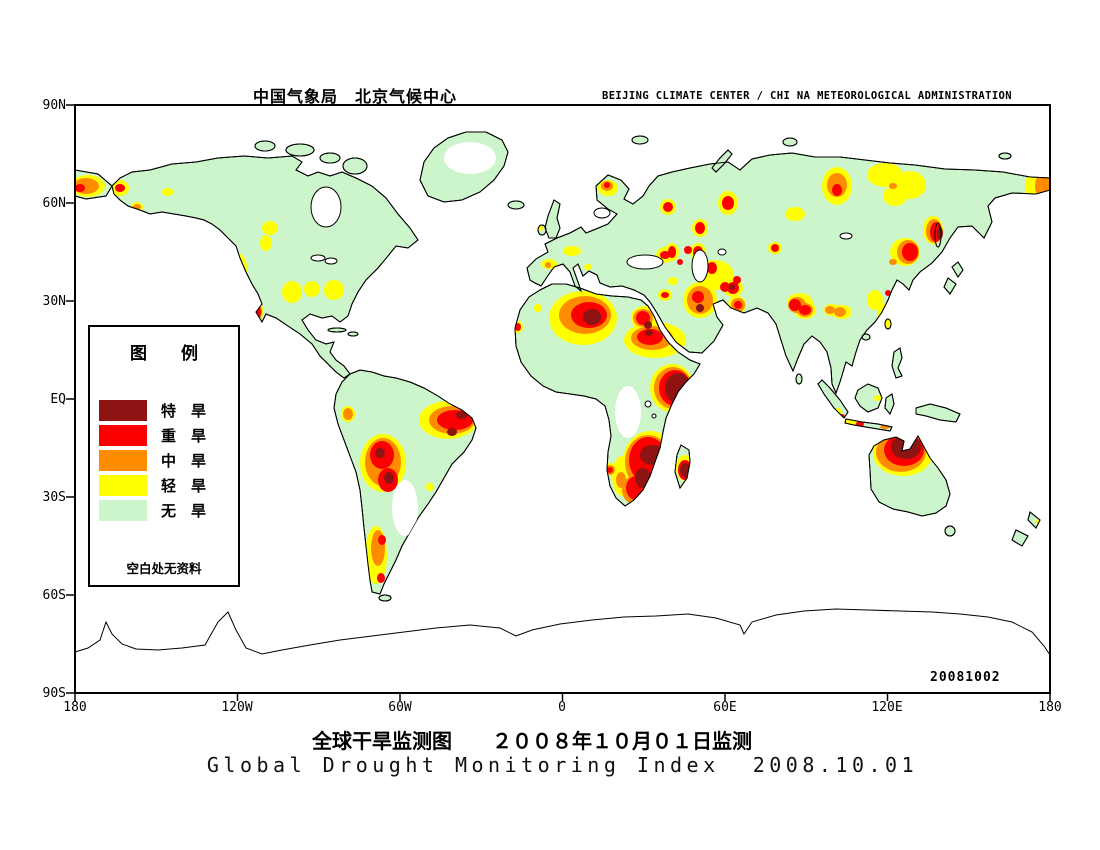  I want to click on lat-label-60n: 60N, so click(54, 203).